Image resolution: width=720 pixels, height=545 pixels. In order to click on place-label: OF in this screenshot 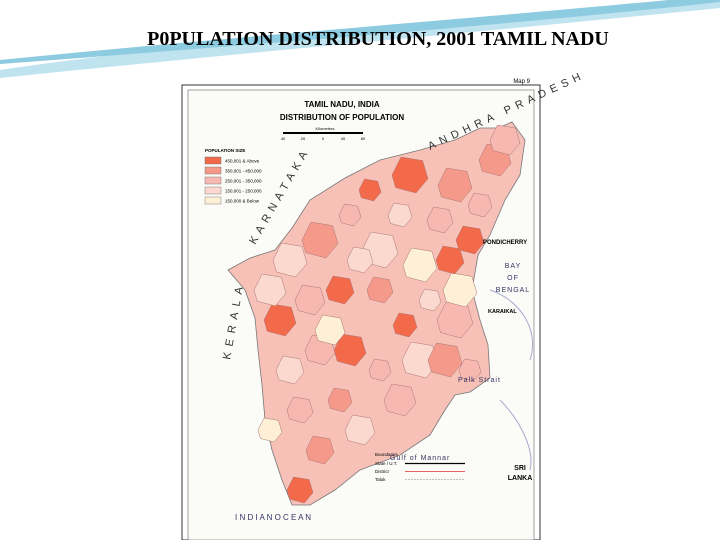, I will do `click(513, 278)`.